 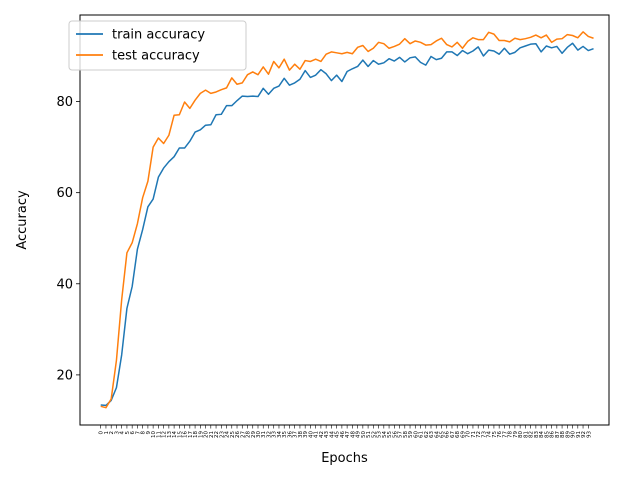 I want to click on x-tick-label: 83, so click(x=537, y=433).